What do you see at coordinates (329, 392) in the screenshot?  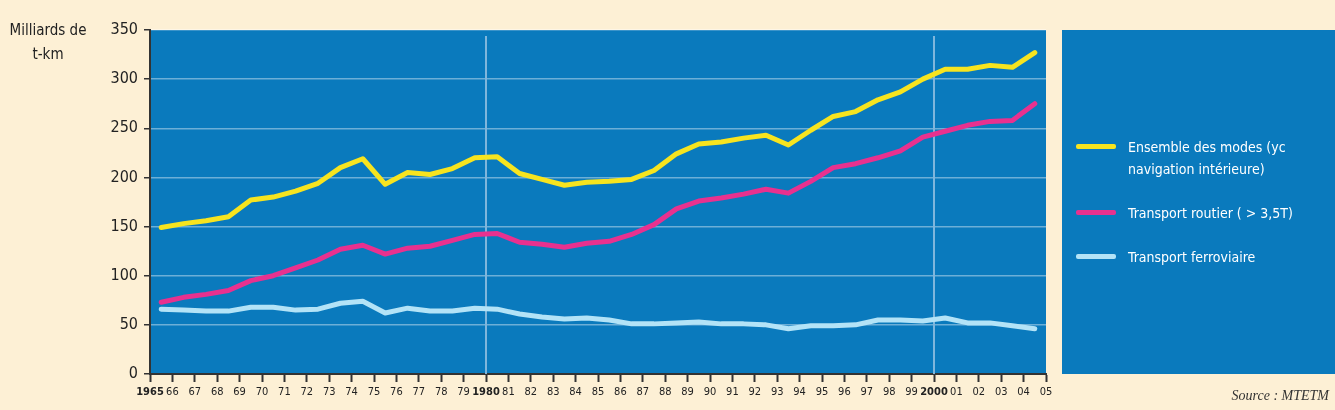 I see `x-tick-label: 73` at bounding box center [329, 392].